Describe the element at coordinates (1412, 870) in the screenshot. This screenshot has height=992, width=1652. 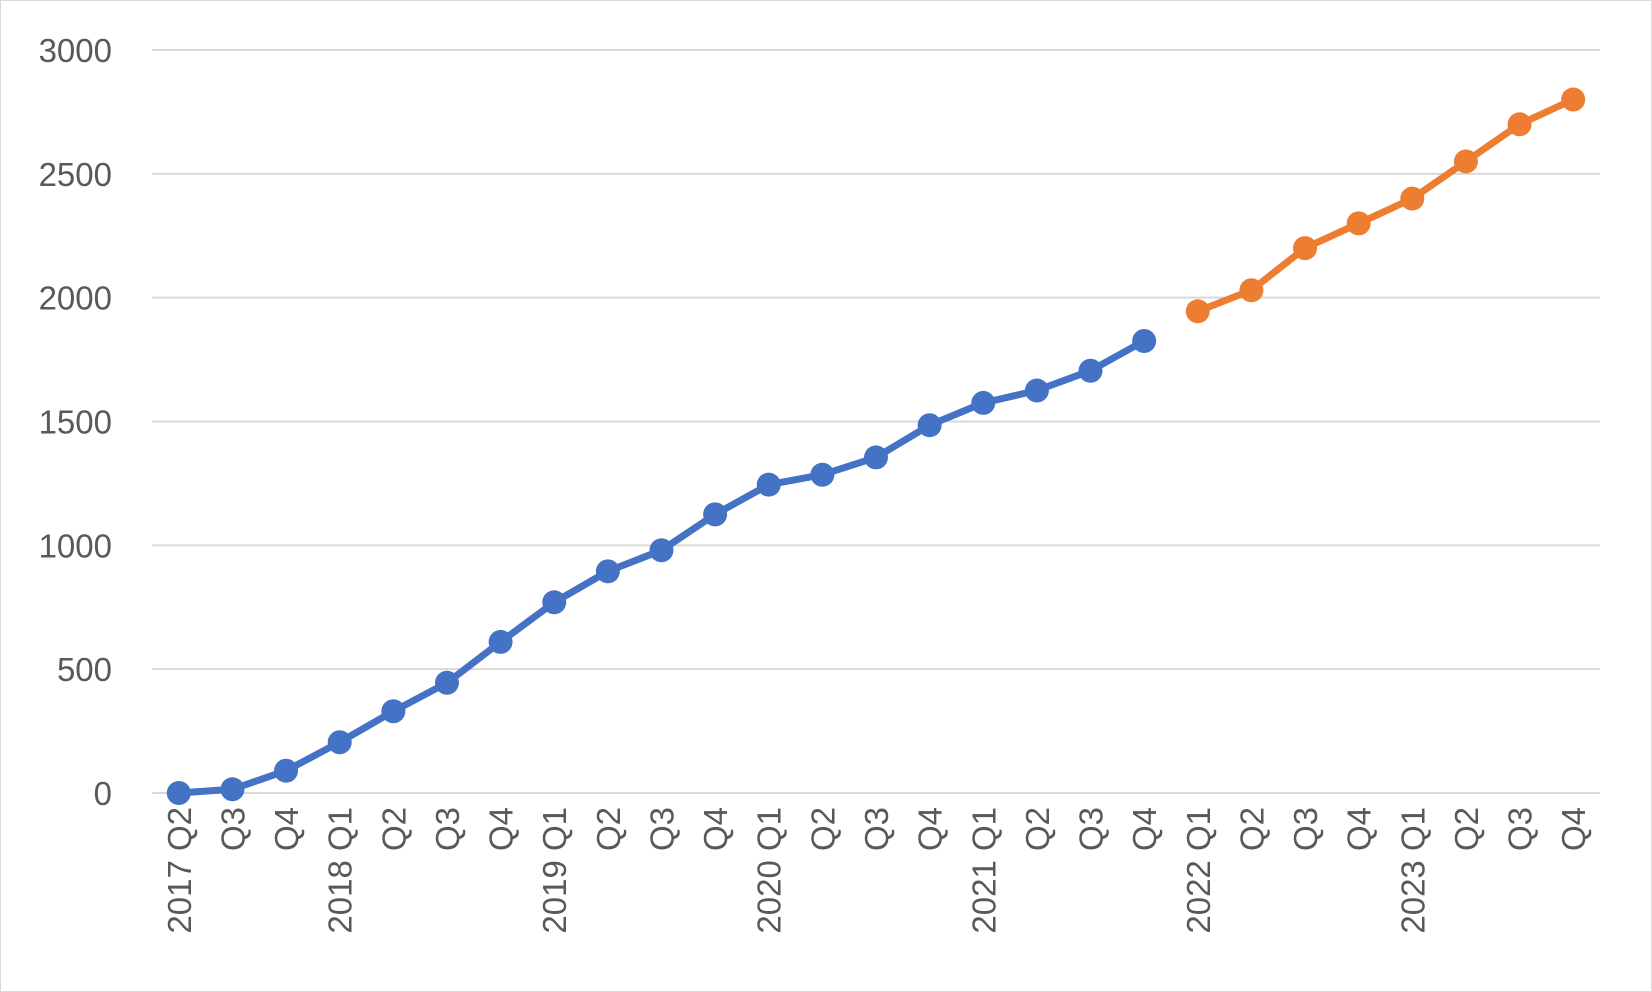
I see `x-tick-label: 2023 Q1` at that location.